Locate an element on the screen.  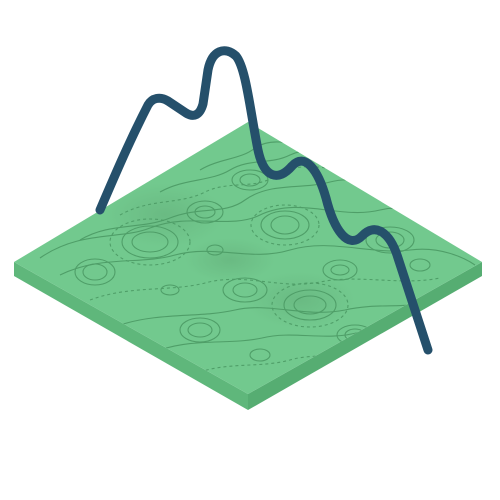
tile-left-side is located at coordinates (131, 336).